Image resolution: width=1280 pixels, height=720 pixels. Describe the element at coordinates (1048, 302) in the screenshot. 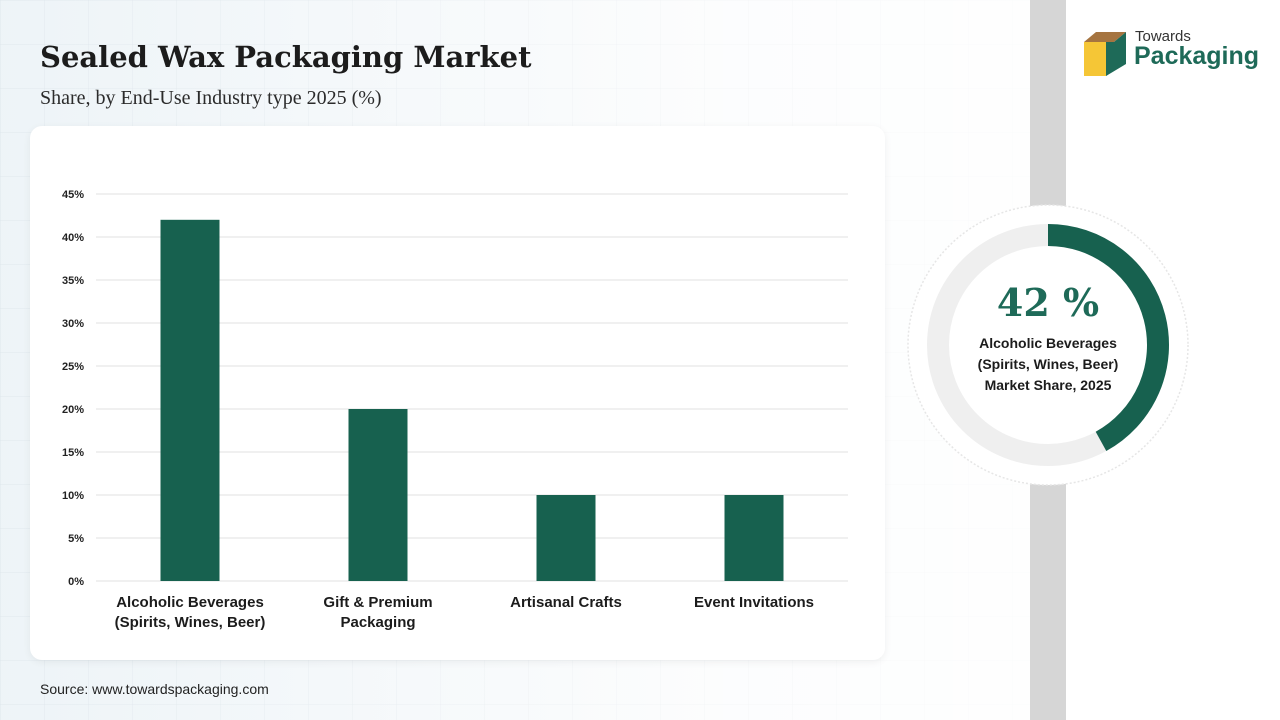

I see `donut-percentage: 42 %` at that location.